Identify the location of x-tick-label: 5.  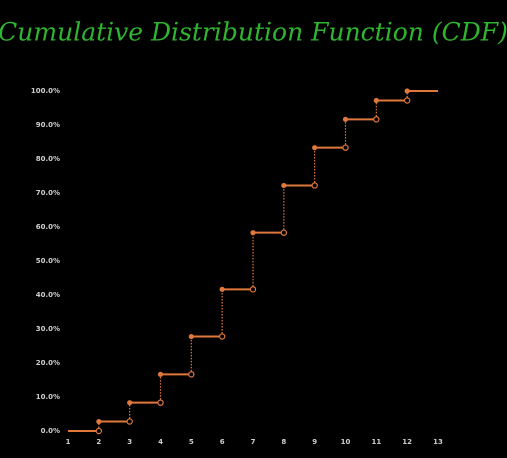
(191, 442).